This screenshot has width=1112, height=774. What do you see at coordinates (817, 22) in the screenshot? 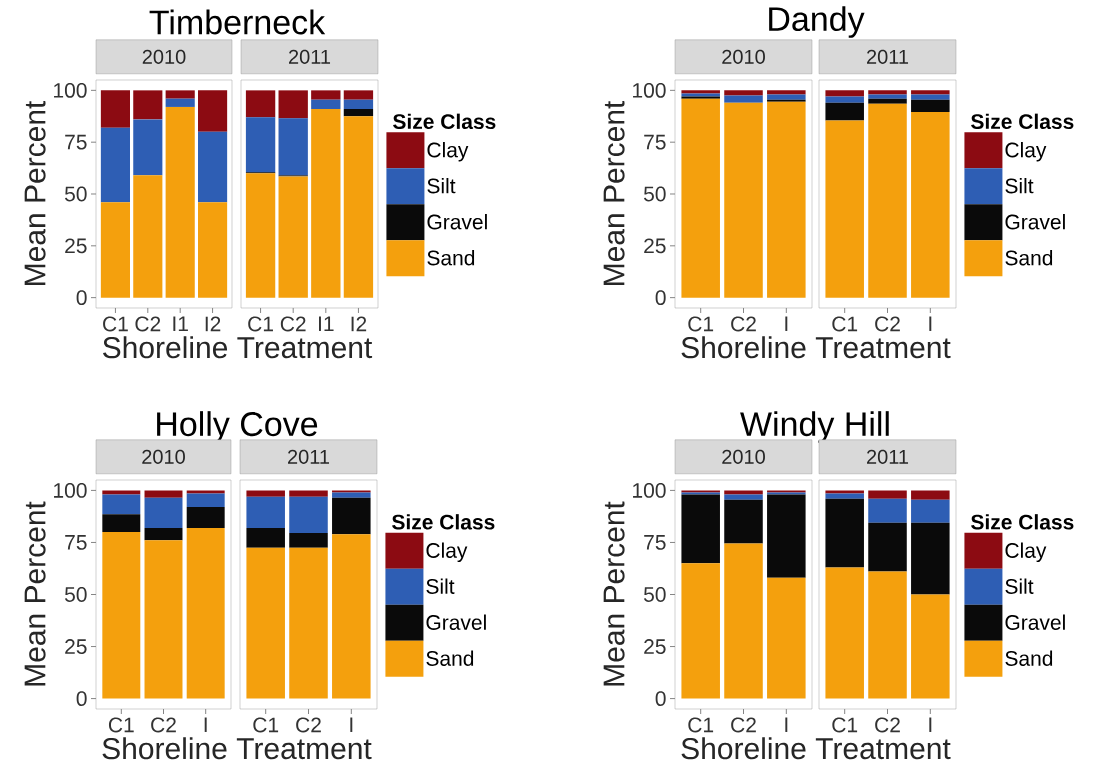
I see `chart-title: Dandy` at bounding box center [817, 22].